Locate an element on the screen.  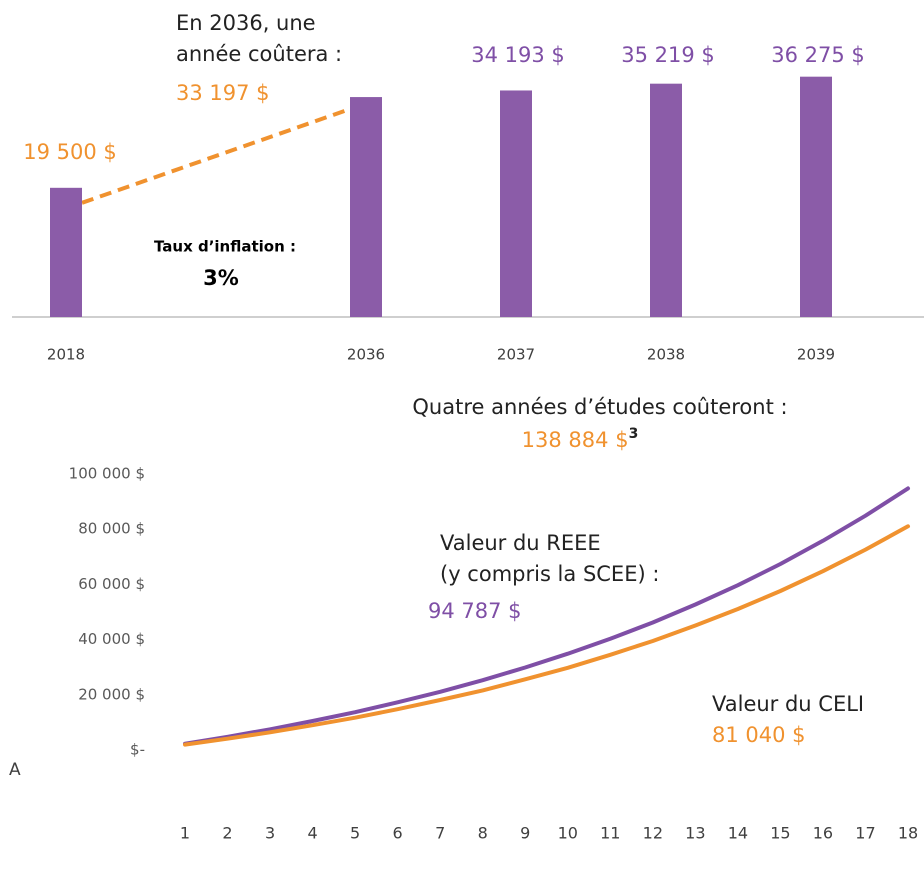
series-label: Valeur du CELI is located at coordinates (788, 704).